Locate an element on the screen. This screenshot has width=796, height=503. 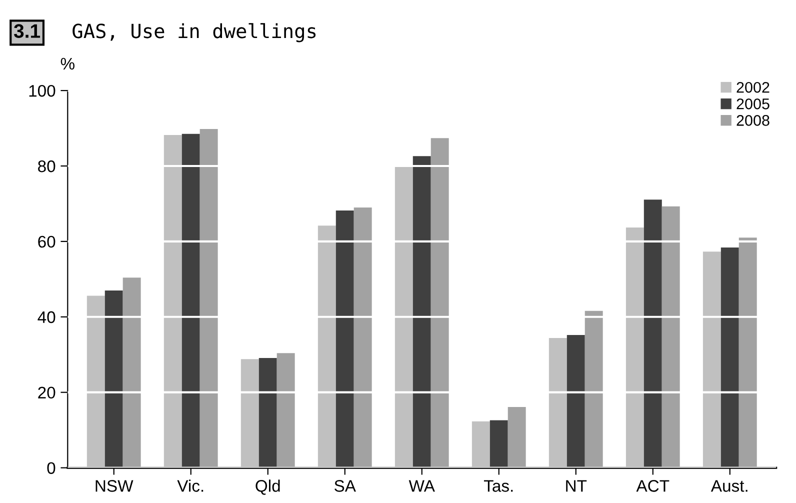
legend-label: 2008 is located at coordinates (753, 120).